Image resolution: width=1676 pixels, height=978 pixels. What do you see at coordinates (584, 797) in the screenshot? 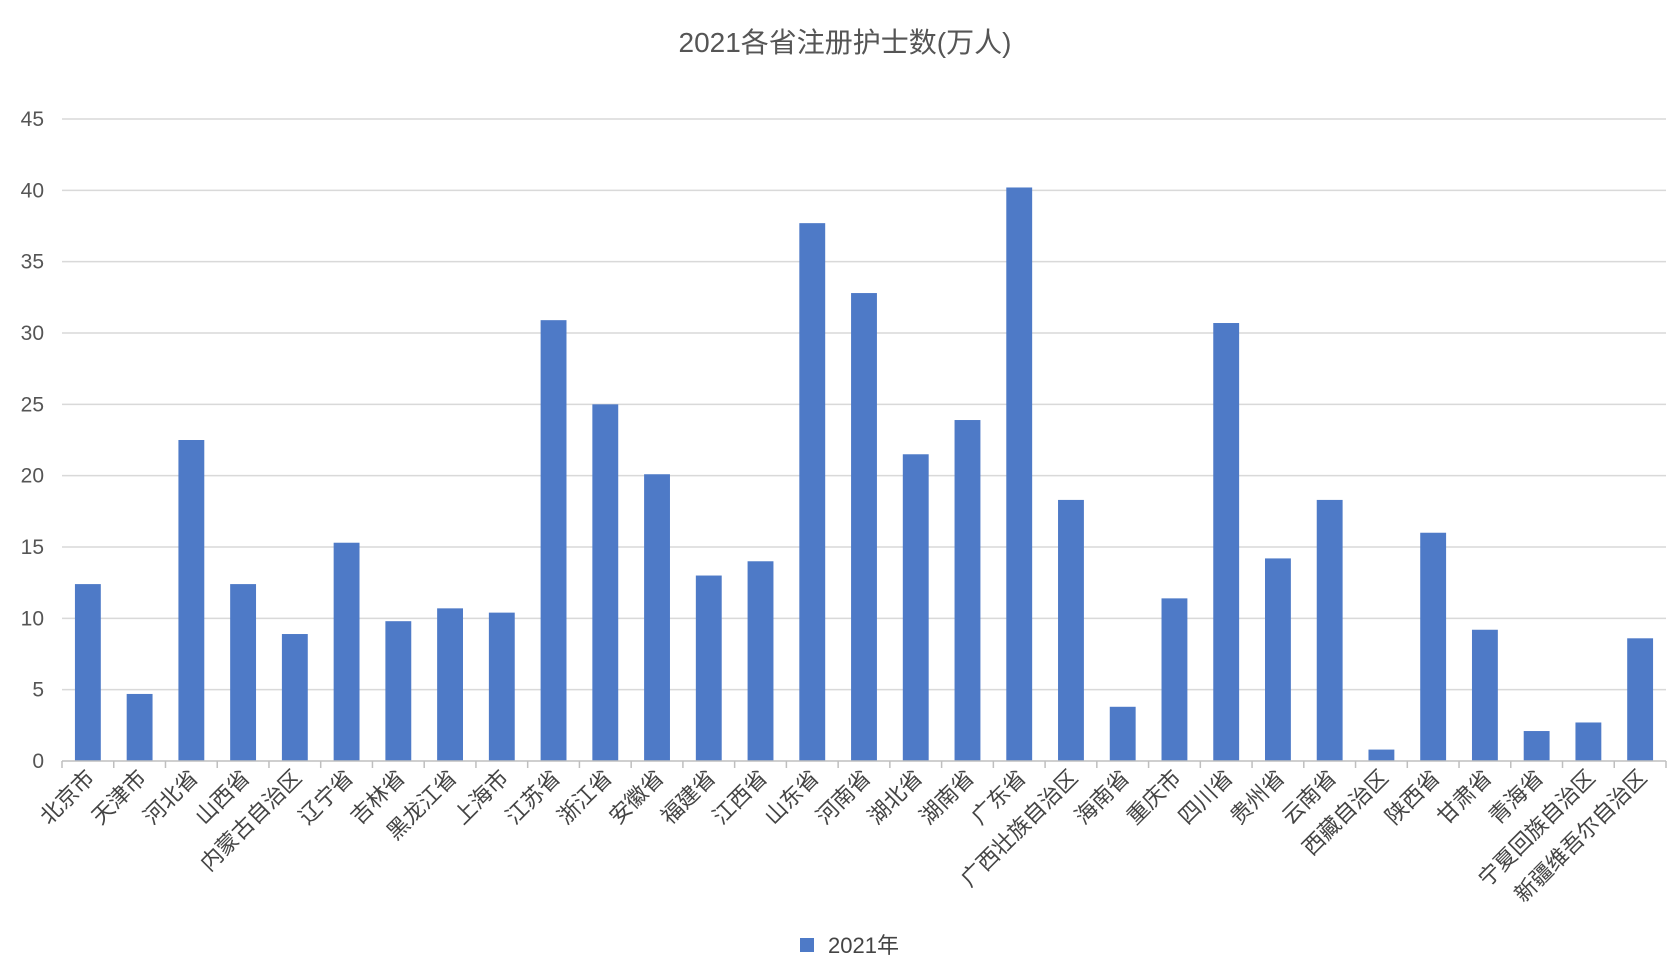
I see `x-tick-label: 浙江省` at bounding box center [584, 797].